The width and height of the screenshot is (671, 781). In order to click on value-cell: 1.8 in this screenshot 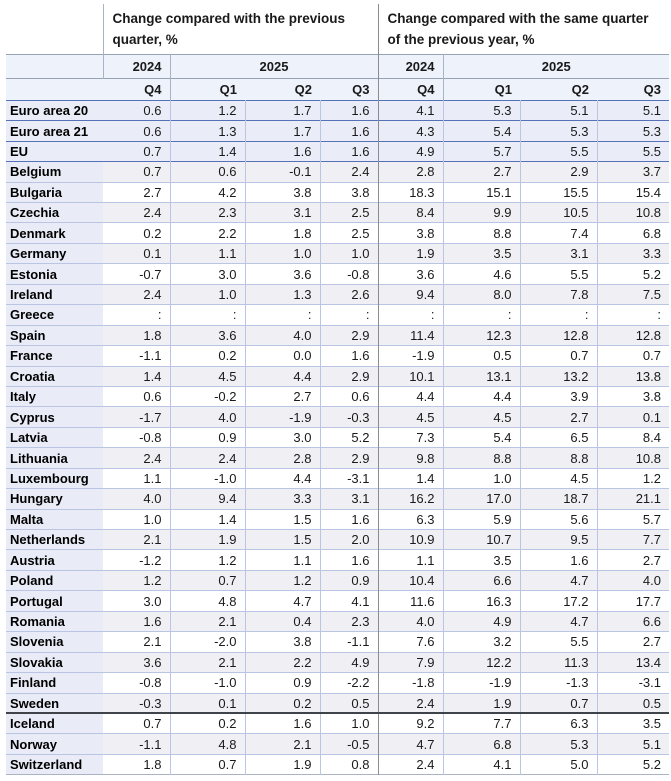, I will do `click(282, 233)`.